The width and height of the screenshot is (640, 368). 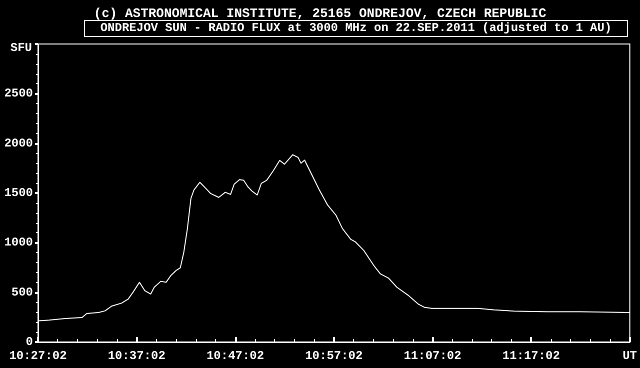 What do you see at coordinates (356, 28) in the screenshot?
I see `chart-title: ONDREJOV SUN - RADIO FLUX at 3000 MHz on 22.SEP.2011 (adjusted to 1 AU)` at bounding box center [356, 28].